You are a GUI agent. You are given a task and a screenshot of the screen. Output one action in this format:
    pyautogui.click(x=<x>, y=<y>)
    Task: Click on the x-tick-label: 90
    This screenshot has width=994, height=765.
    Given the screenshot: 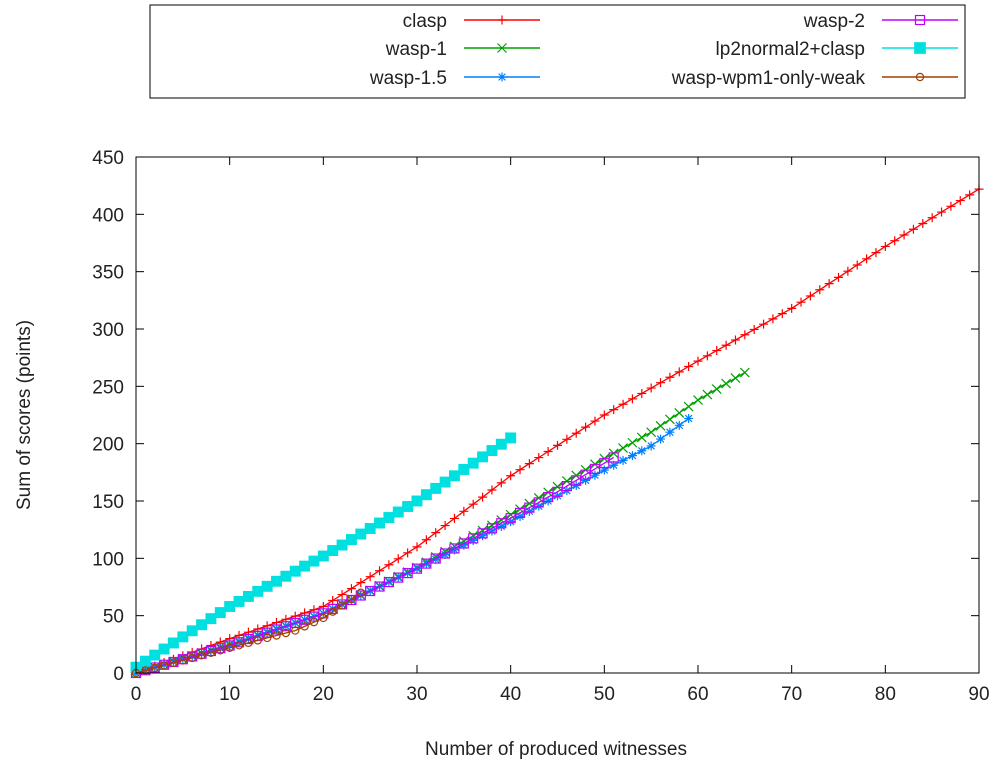 What is the action you would take?
    pyautogui.click(x=978, y=694)
    